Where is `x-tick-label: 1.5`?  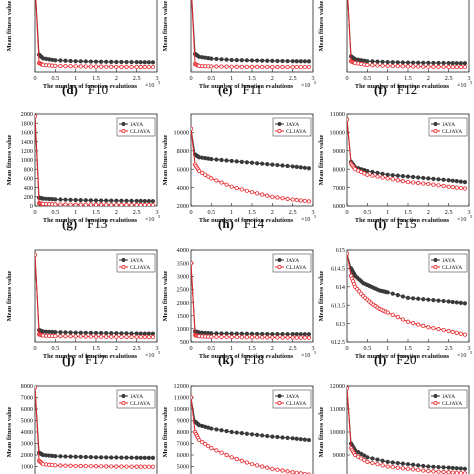
x-tick-label: 1.5 is located at coordinates (408, 212).